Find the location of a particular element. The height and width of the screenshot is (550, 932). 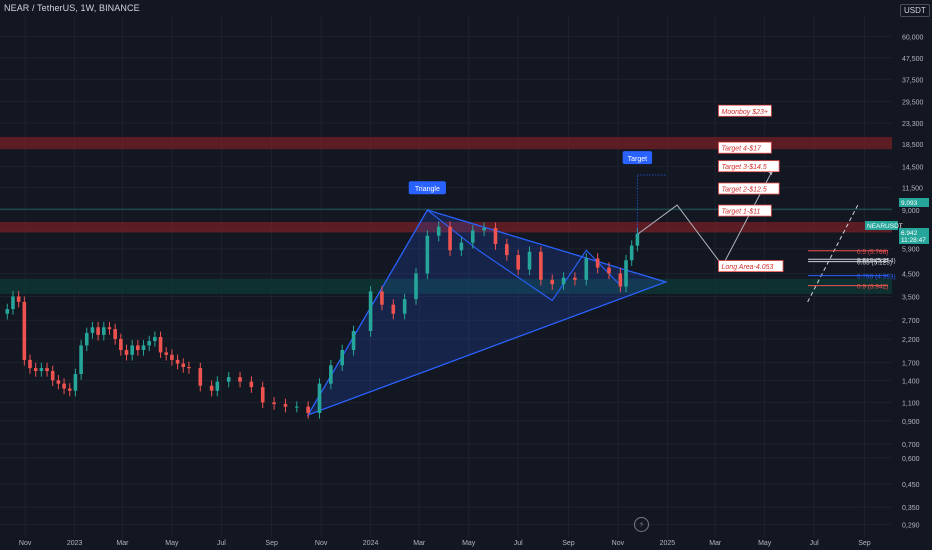

projection-path is located at coordinates (706, 217).